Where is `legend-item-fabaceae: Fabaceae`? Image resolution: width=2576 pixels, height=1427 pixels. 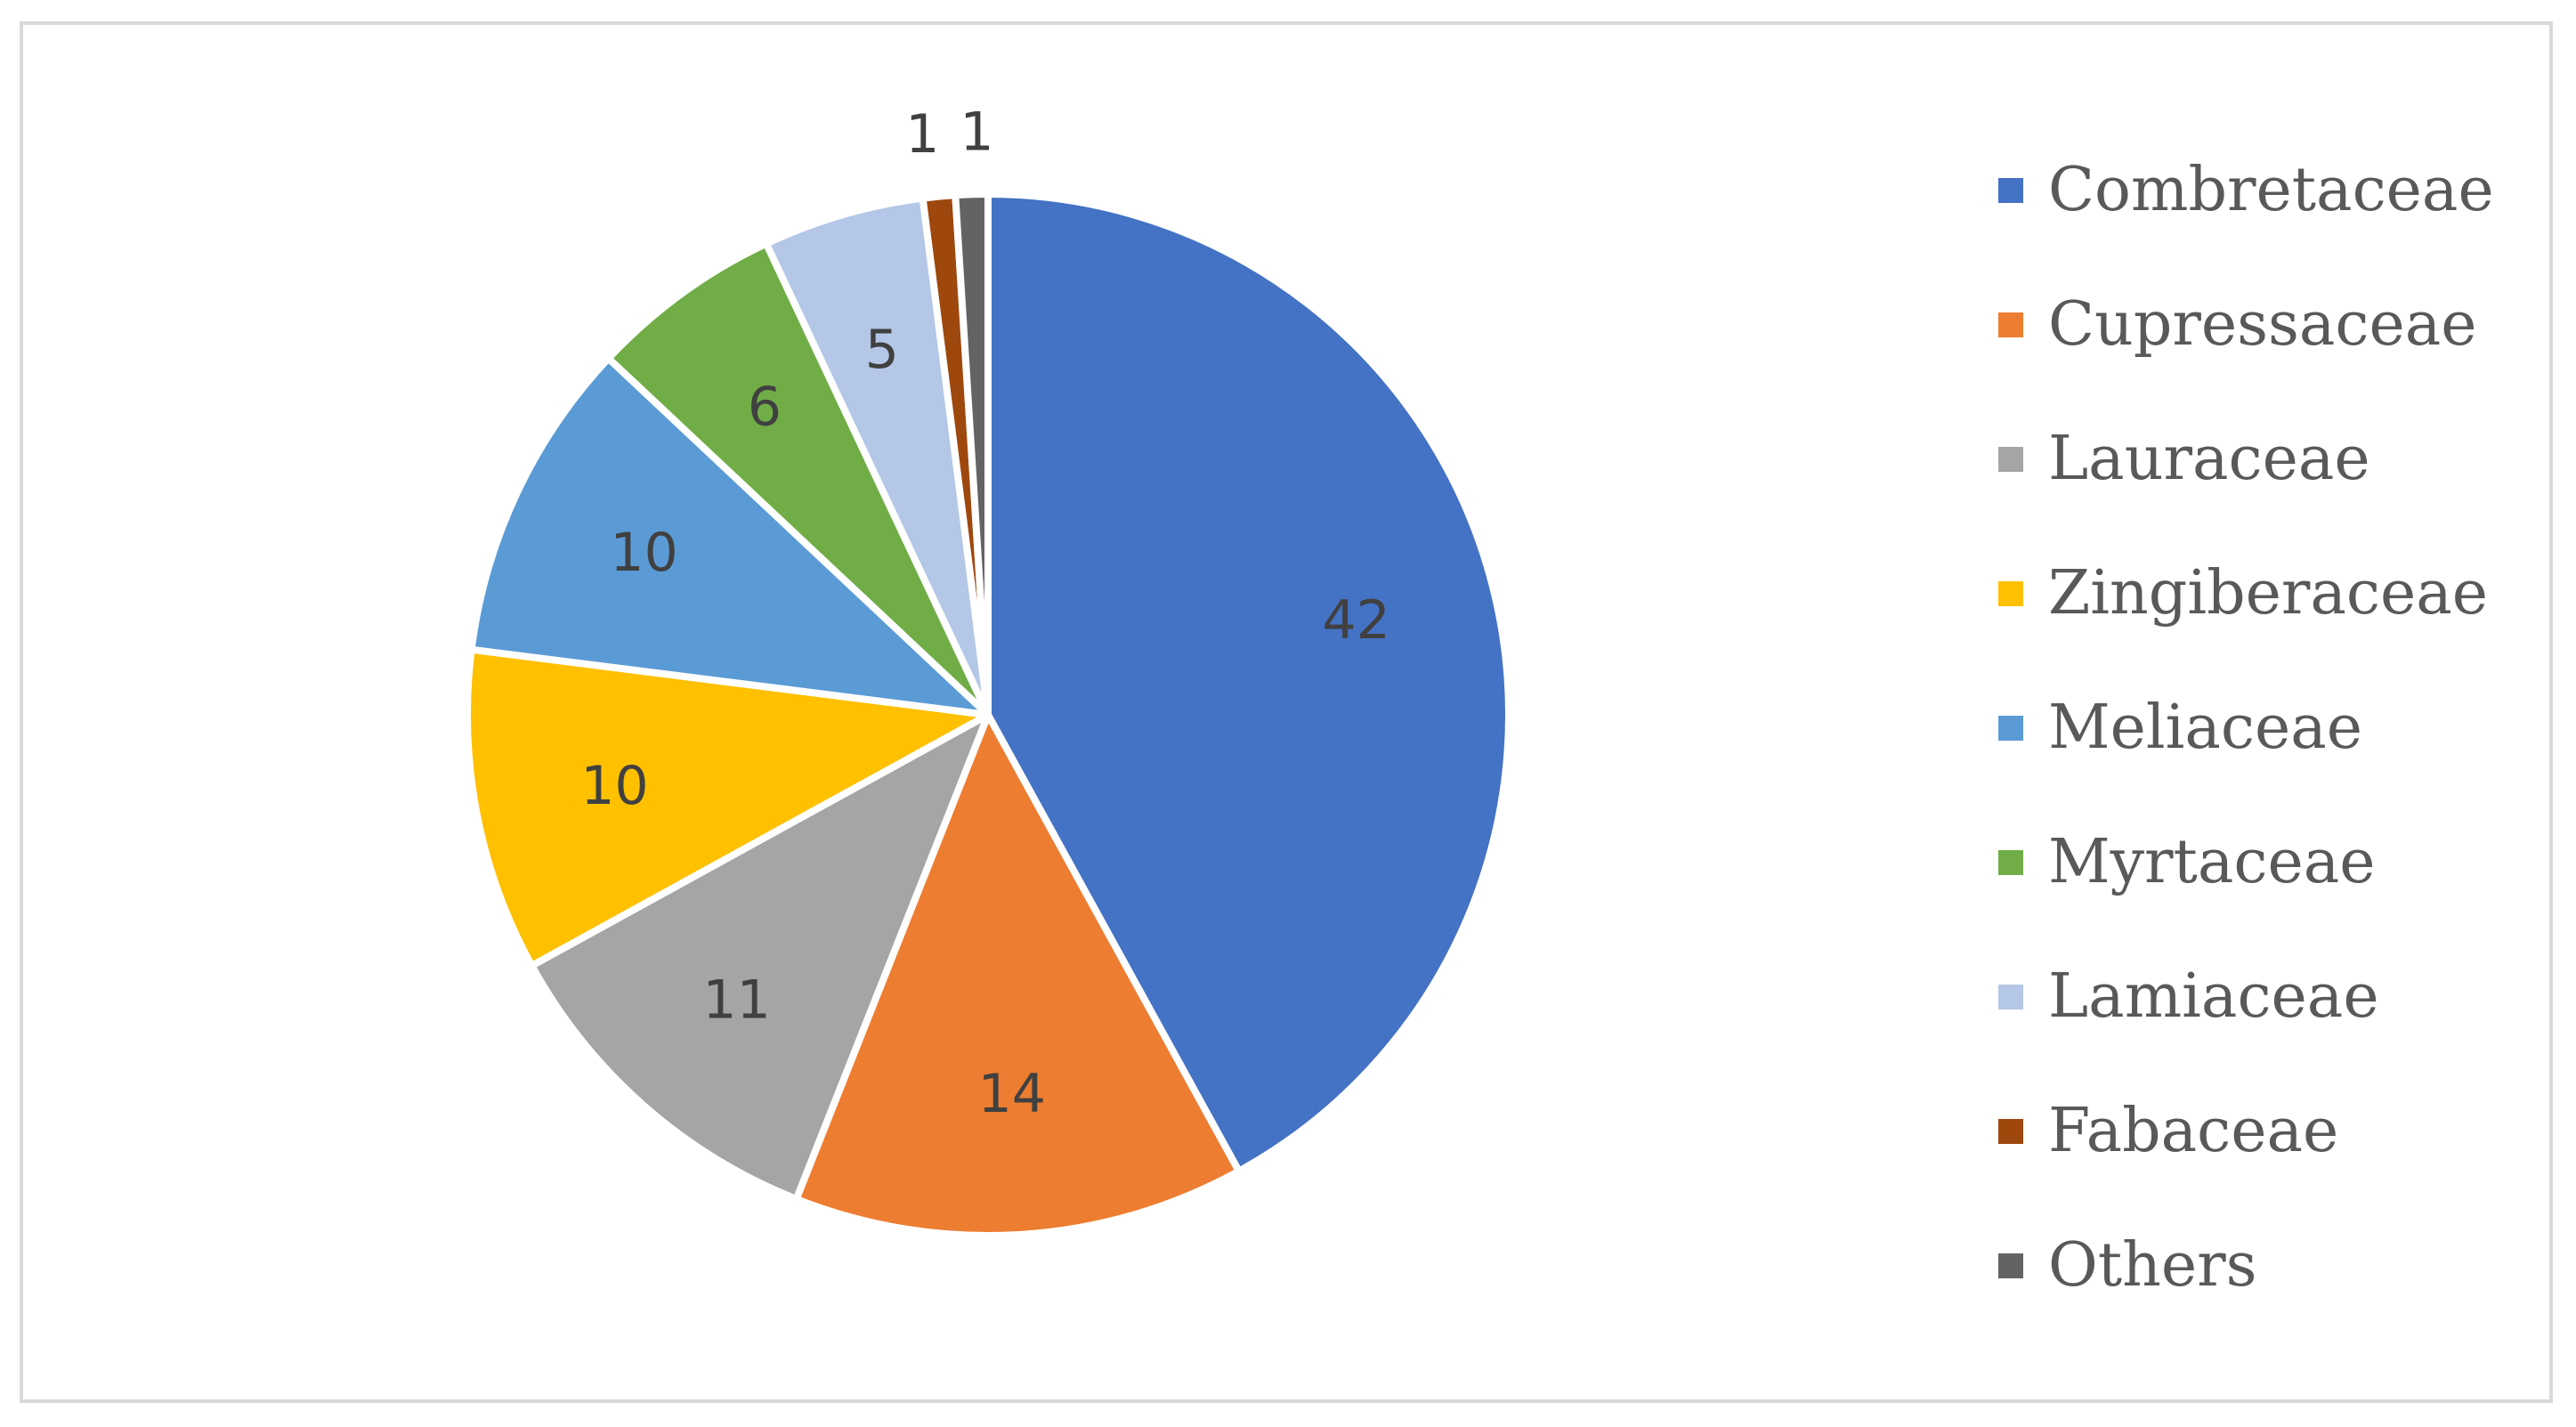 legend-item-fabaceae: Fabaceae is located at coordinates (2265, 1131).